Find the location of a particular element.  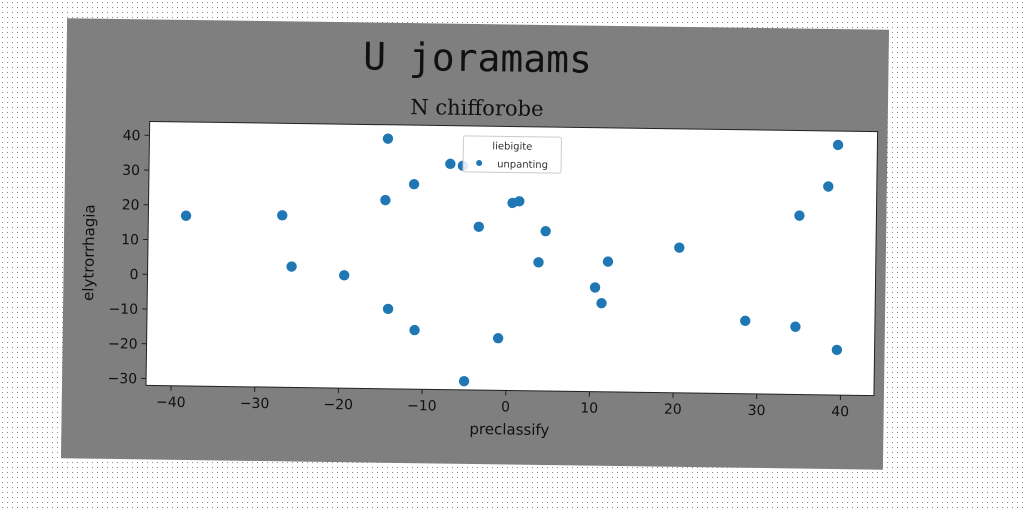

x-tick-label: 10 is located at coordinates (589, 408).